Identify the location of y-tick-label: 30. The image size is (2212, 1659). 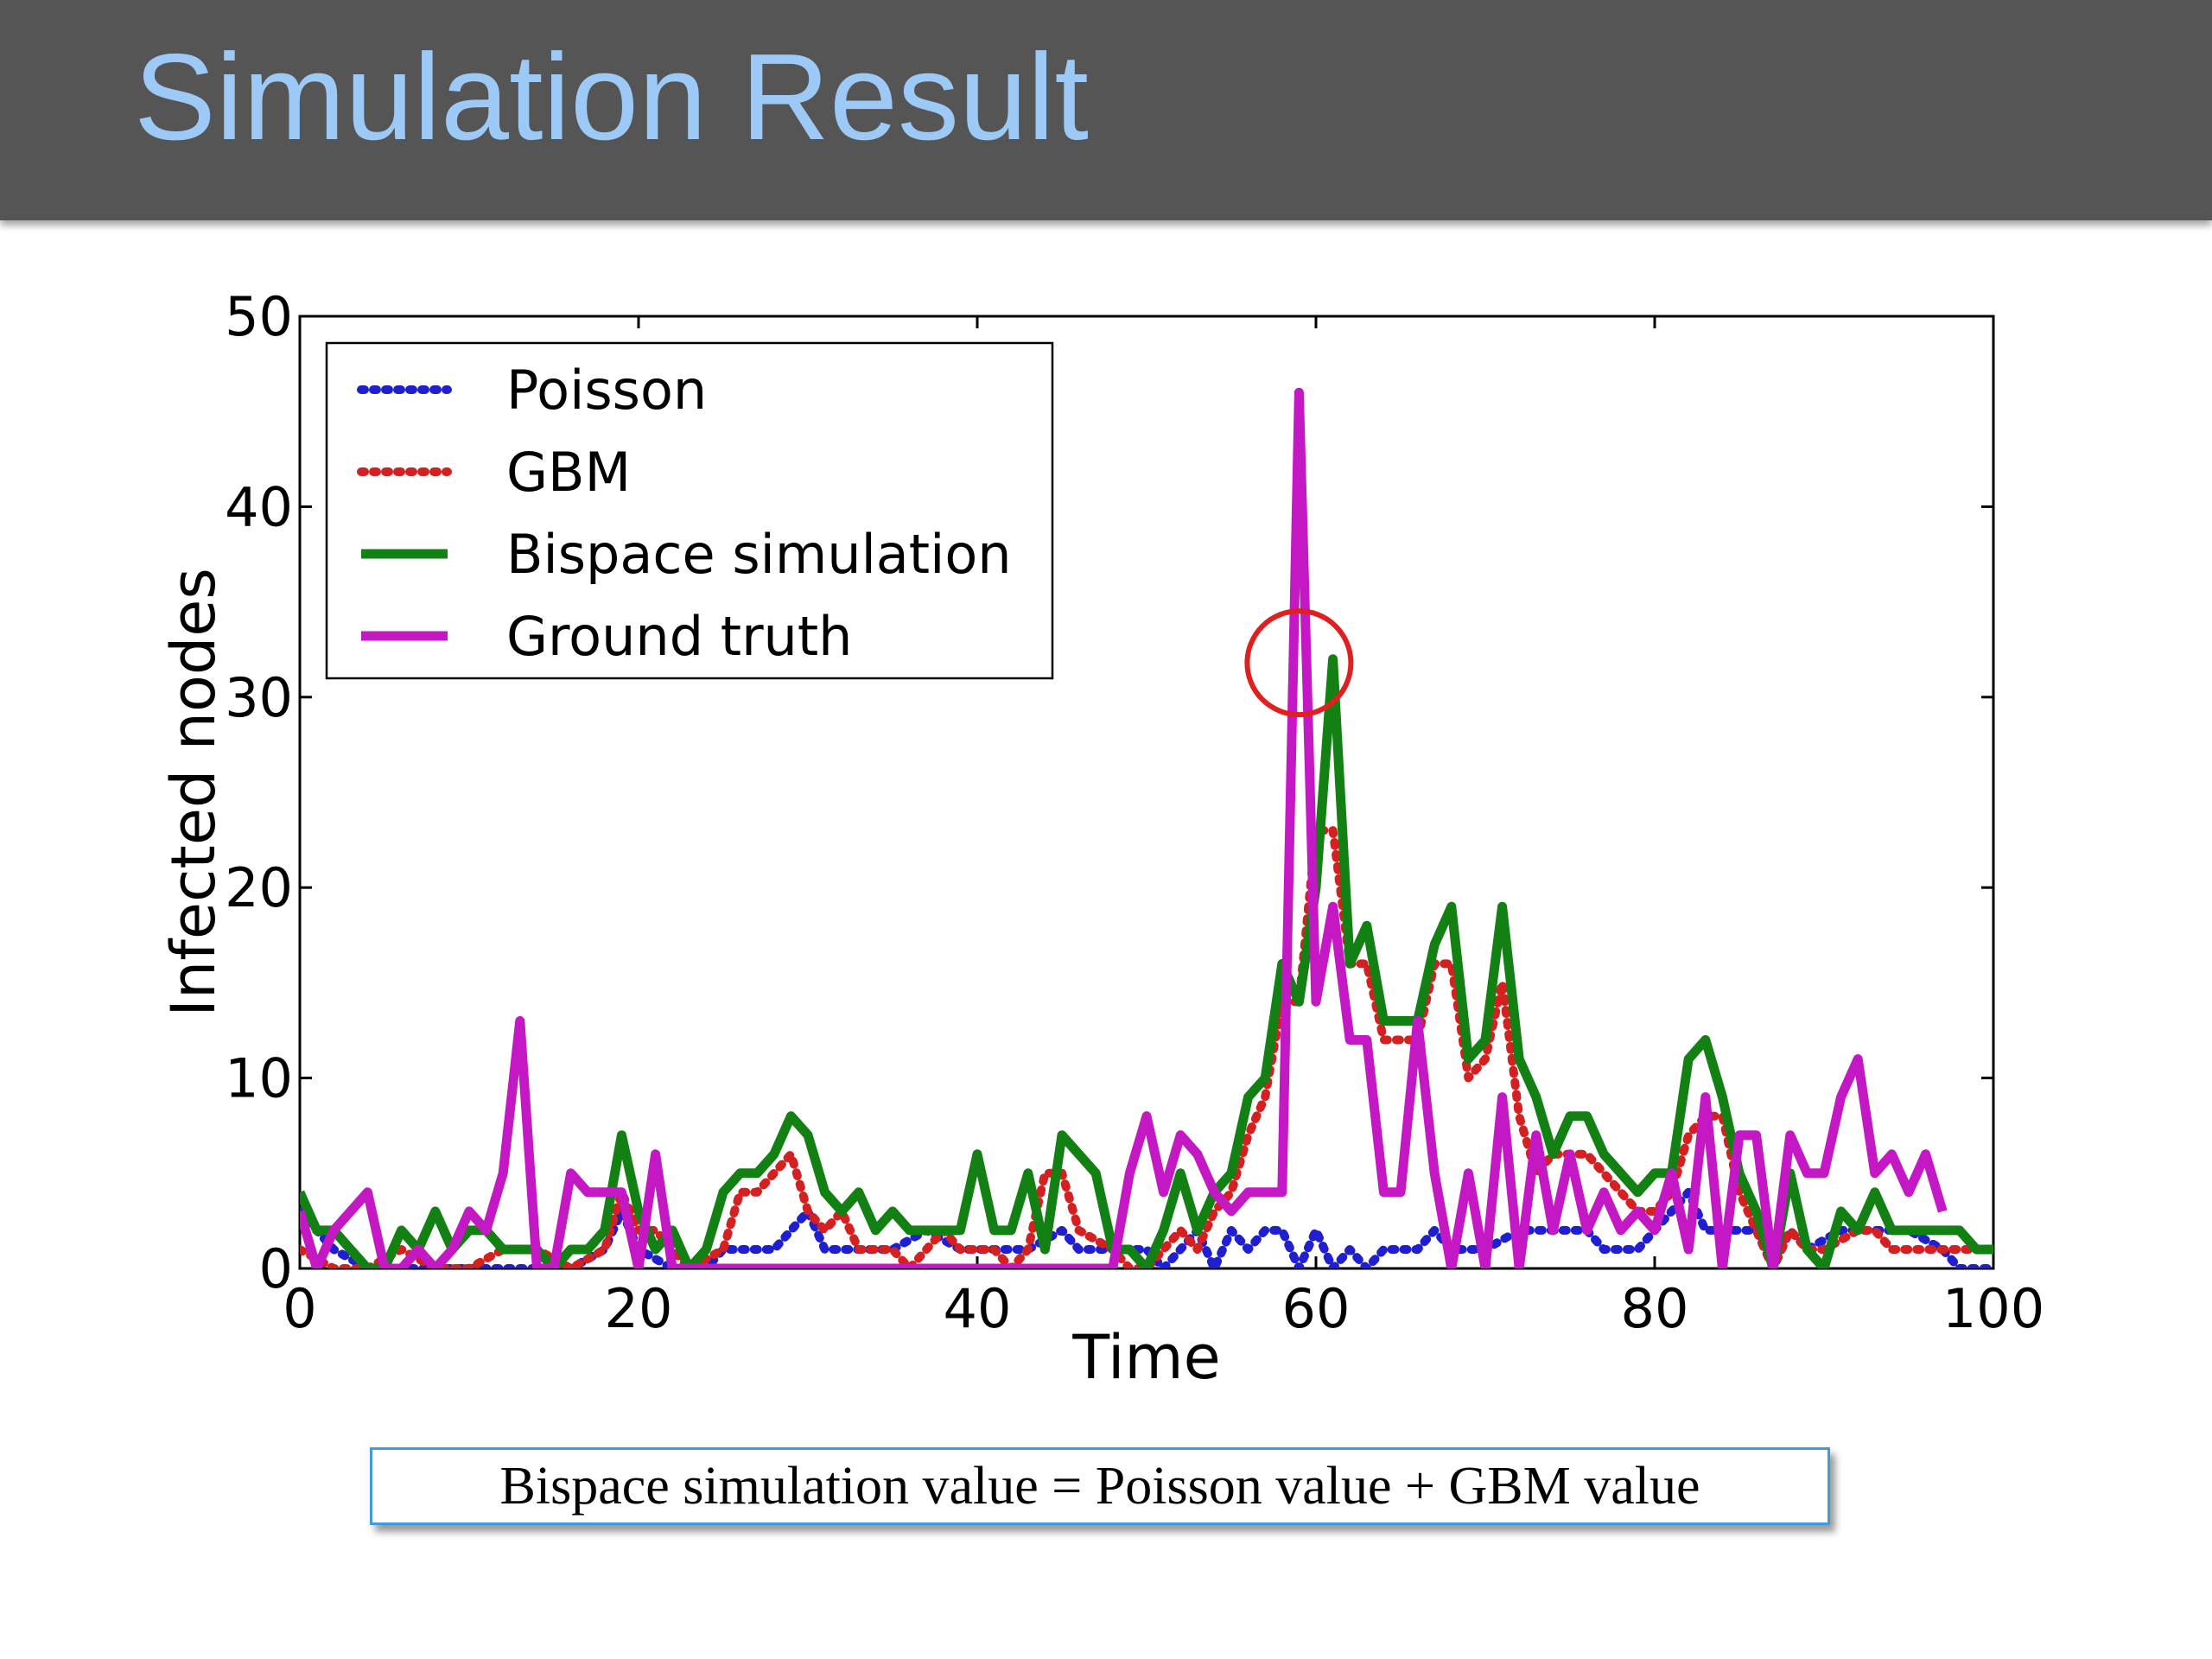
(259, 697).